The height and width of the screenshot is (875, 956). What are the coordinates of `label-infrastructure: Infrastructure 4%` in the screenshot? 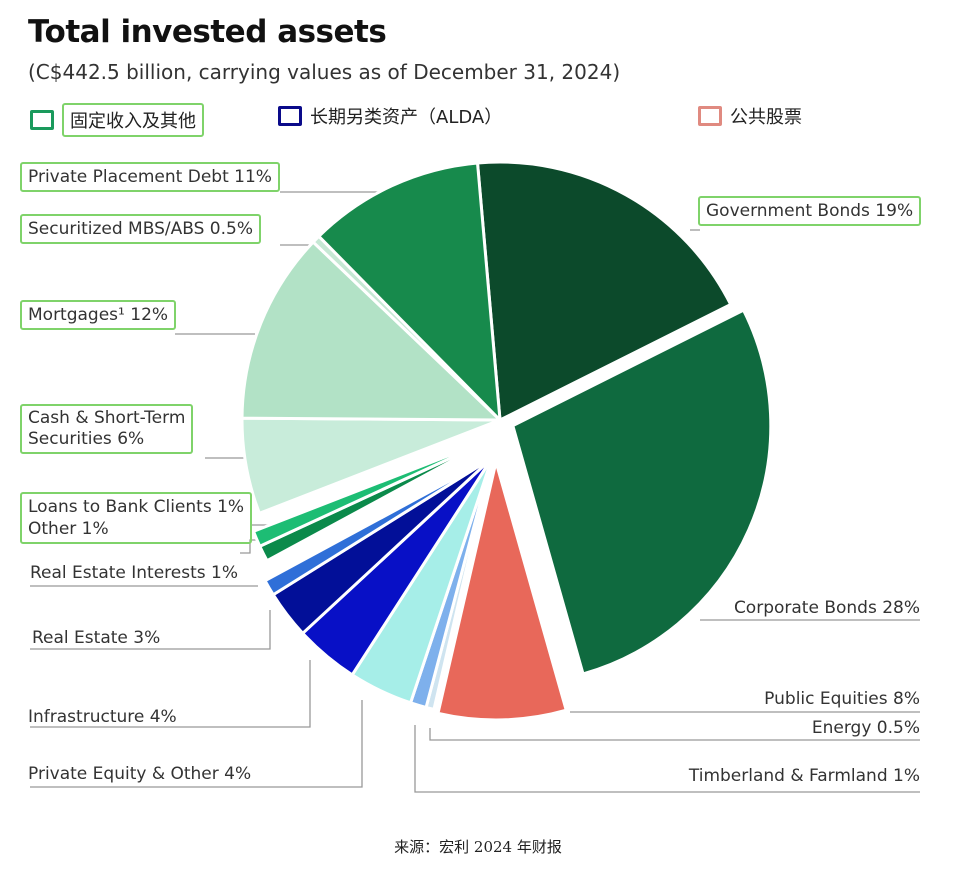 It's located at (102, 717).